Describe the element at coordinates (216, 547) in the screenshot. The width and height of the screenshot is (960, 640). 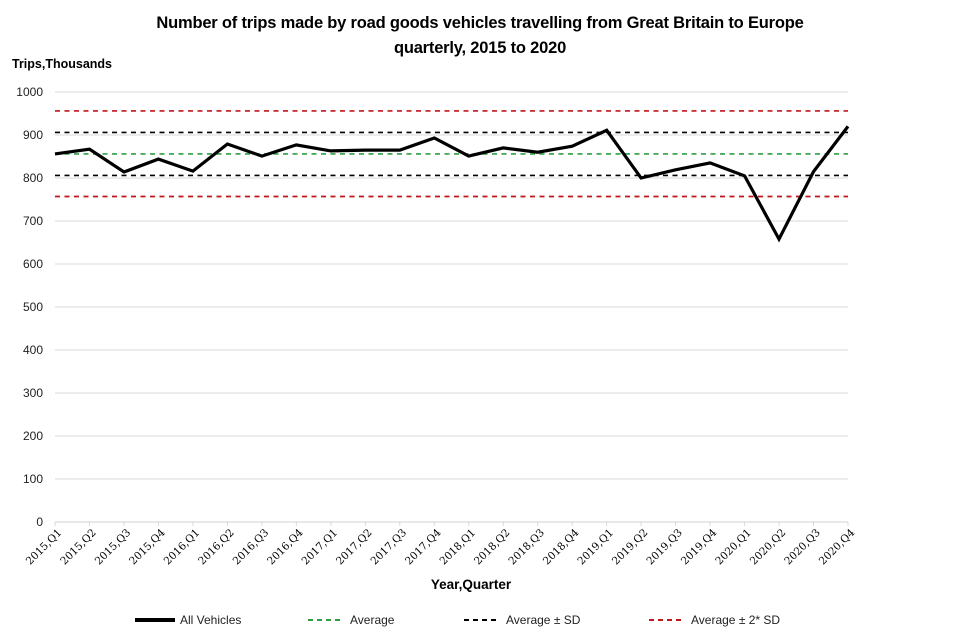
I see `x-tick-label: 2016,Q2` at that location.